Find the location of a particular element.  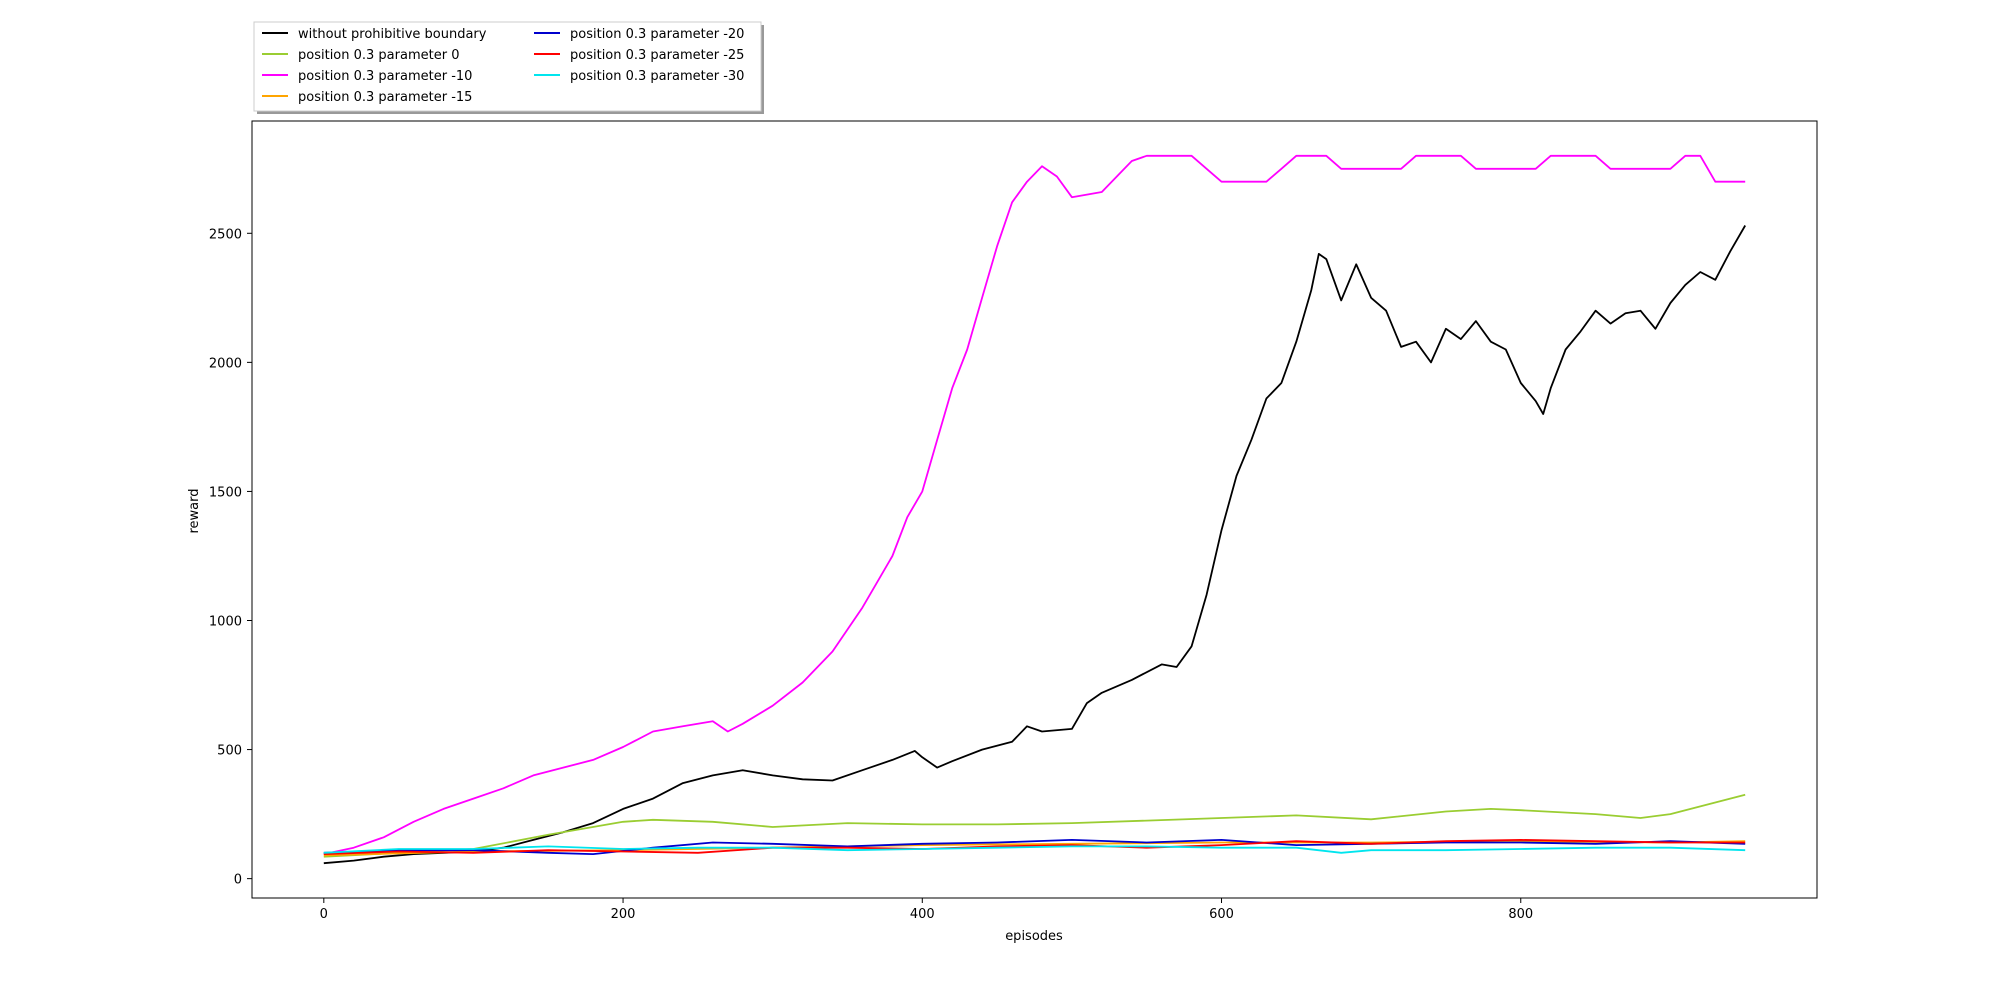

legend-label-2: position 0.3 parameter 0 is located at coordinates (378, 55).